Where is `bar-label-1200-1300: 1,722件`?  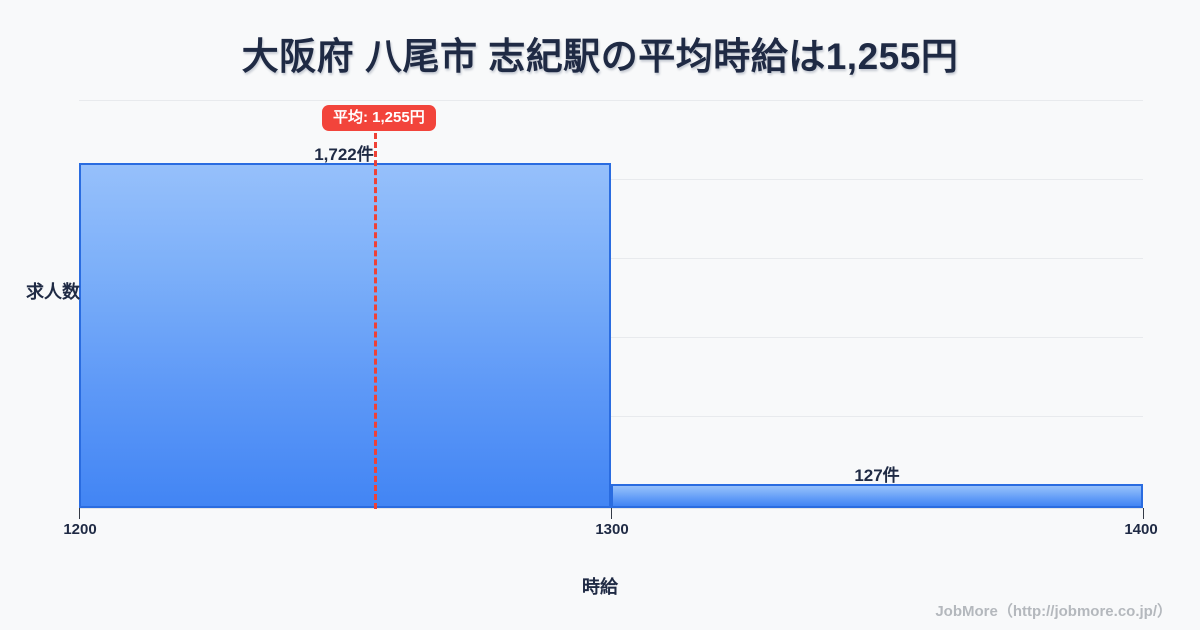 bar-label-1200-1300: 1,722件 is located at coordinates (344, 154).